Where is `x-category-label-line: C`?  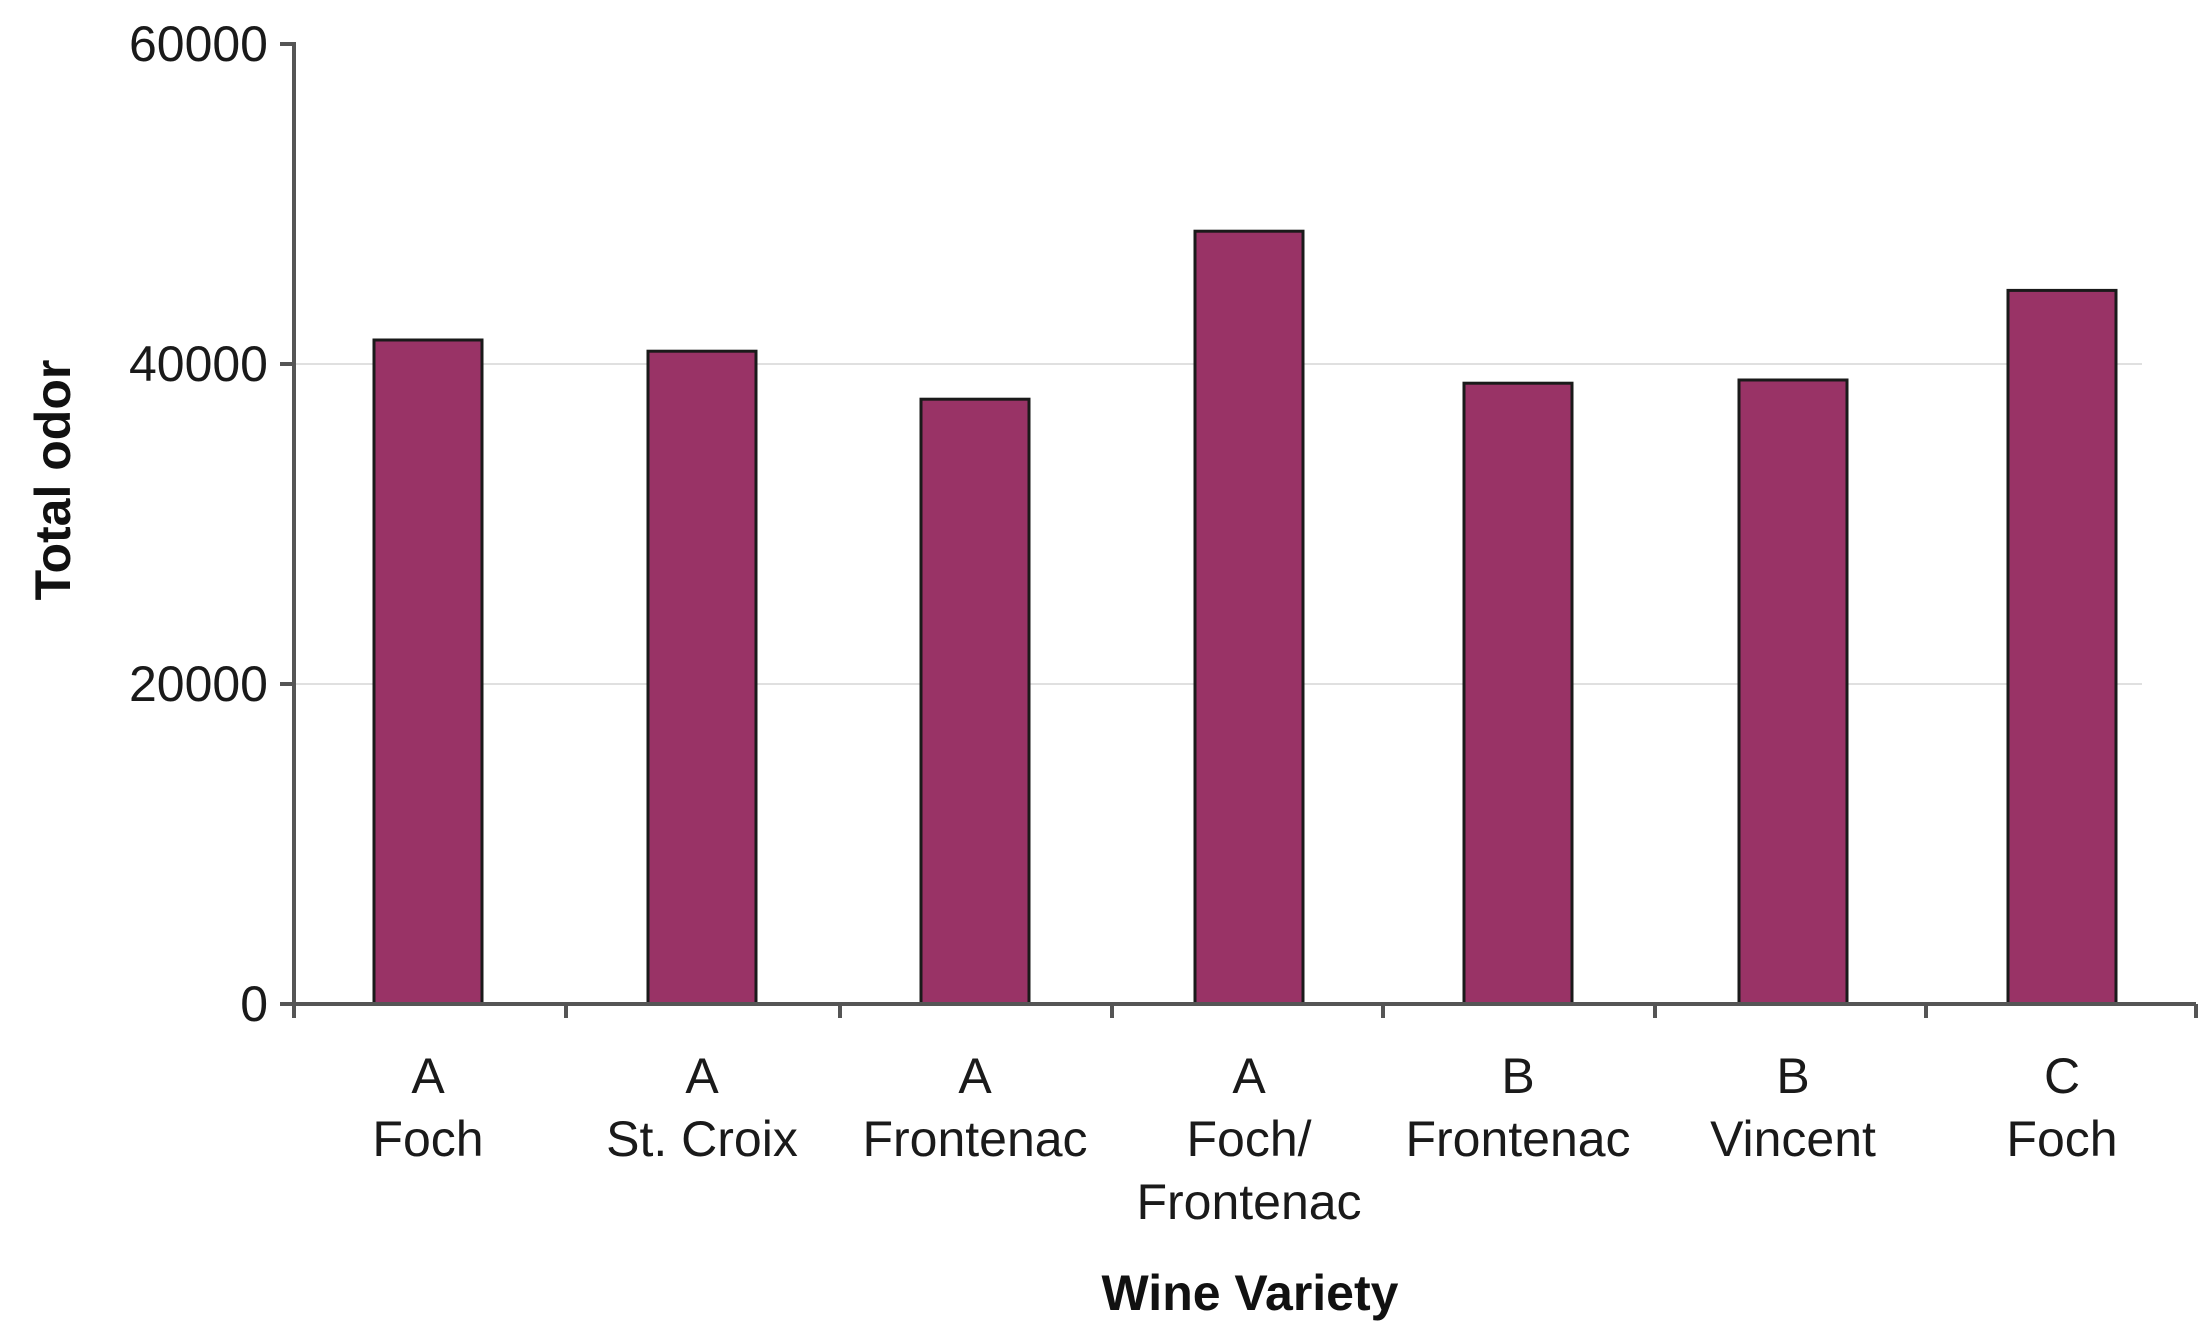
x-category-label-line: C is located at coordinates (2062, 1076).